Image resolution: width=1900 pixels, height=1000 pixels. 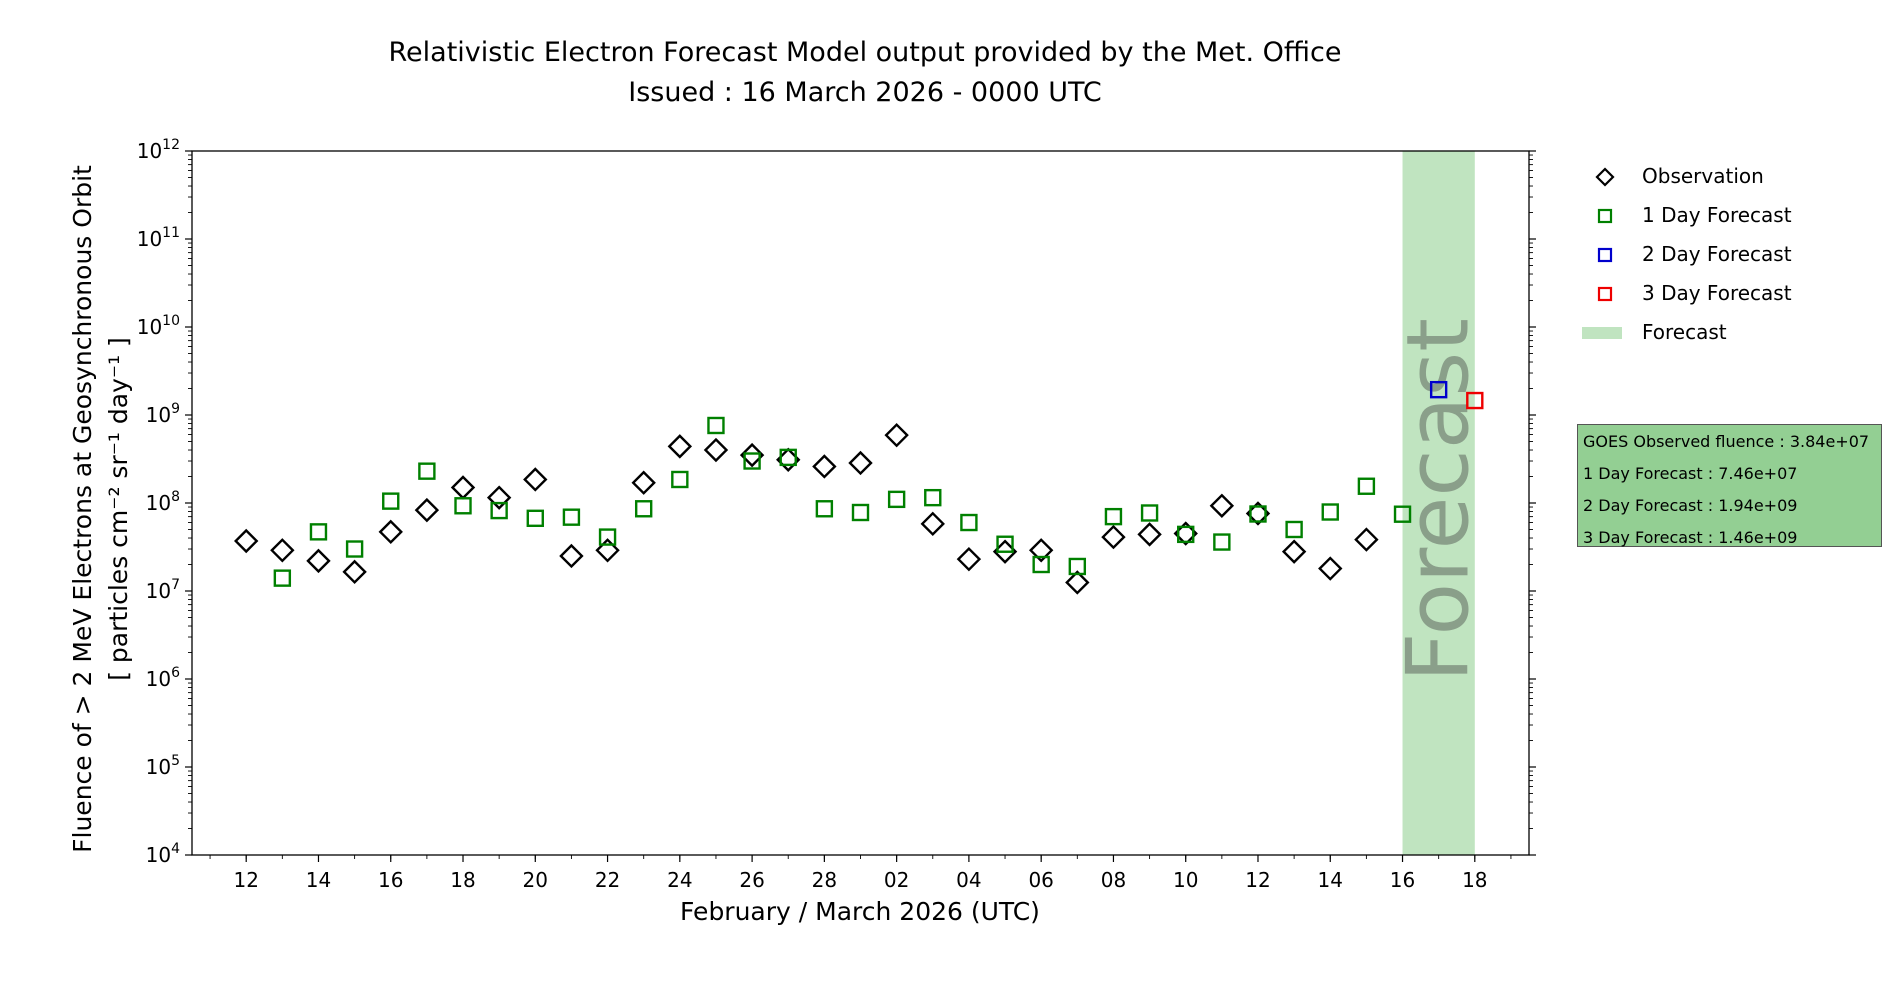 I want to click on chart-subtitle: Issued : 16 March 2026 - 0000 UTC, so click(x=865, y=92).